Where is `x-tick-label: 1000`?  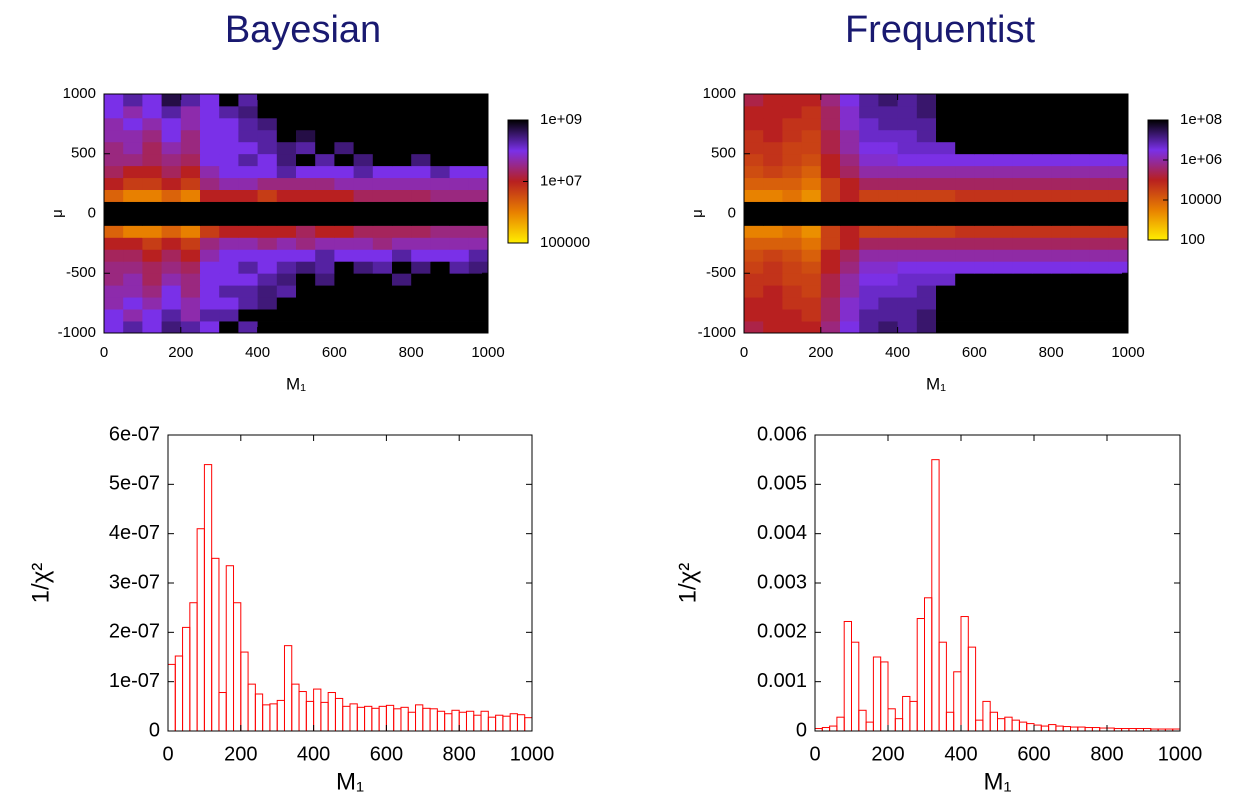
x-tick-label: 1000 is located at coordinates (487, 352).